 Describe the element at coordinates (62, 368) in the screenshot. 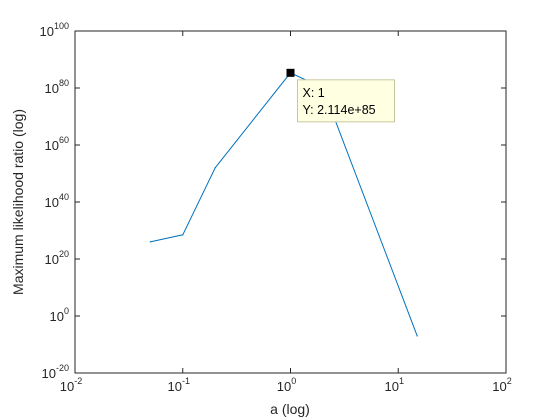

I see `y-tick-exp: -20` at that location.